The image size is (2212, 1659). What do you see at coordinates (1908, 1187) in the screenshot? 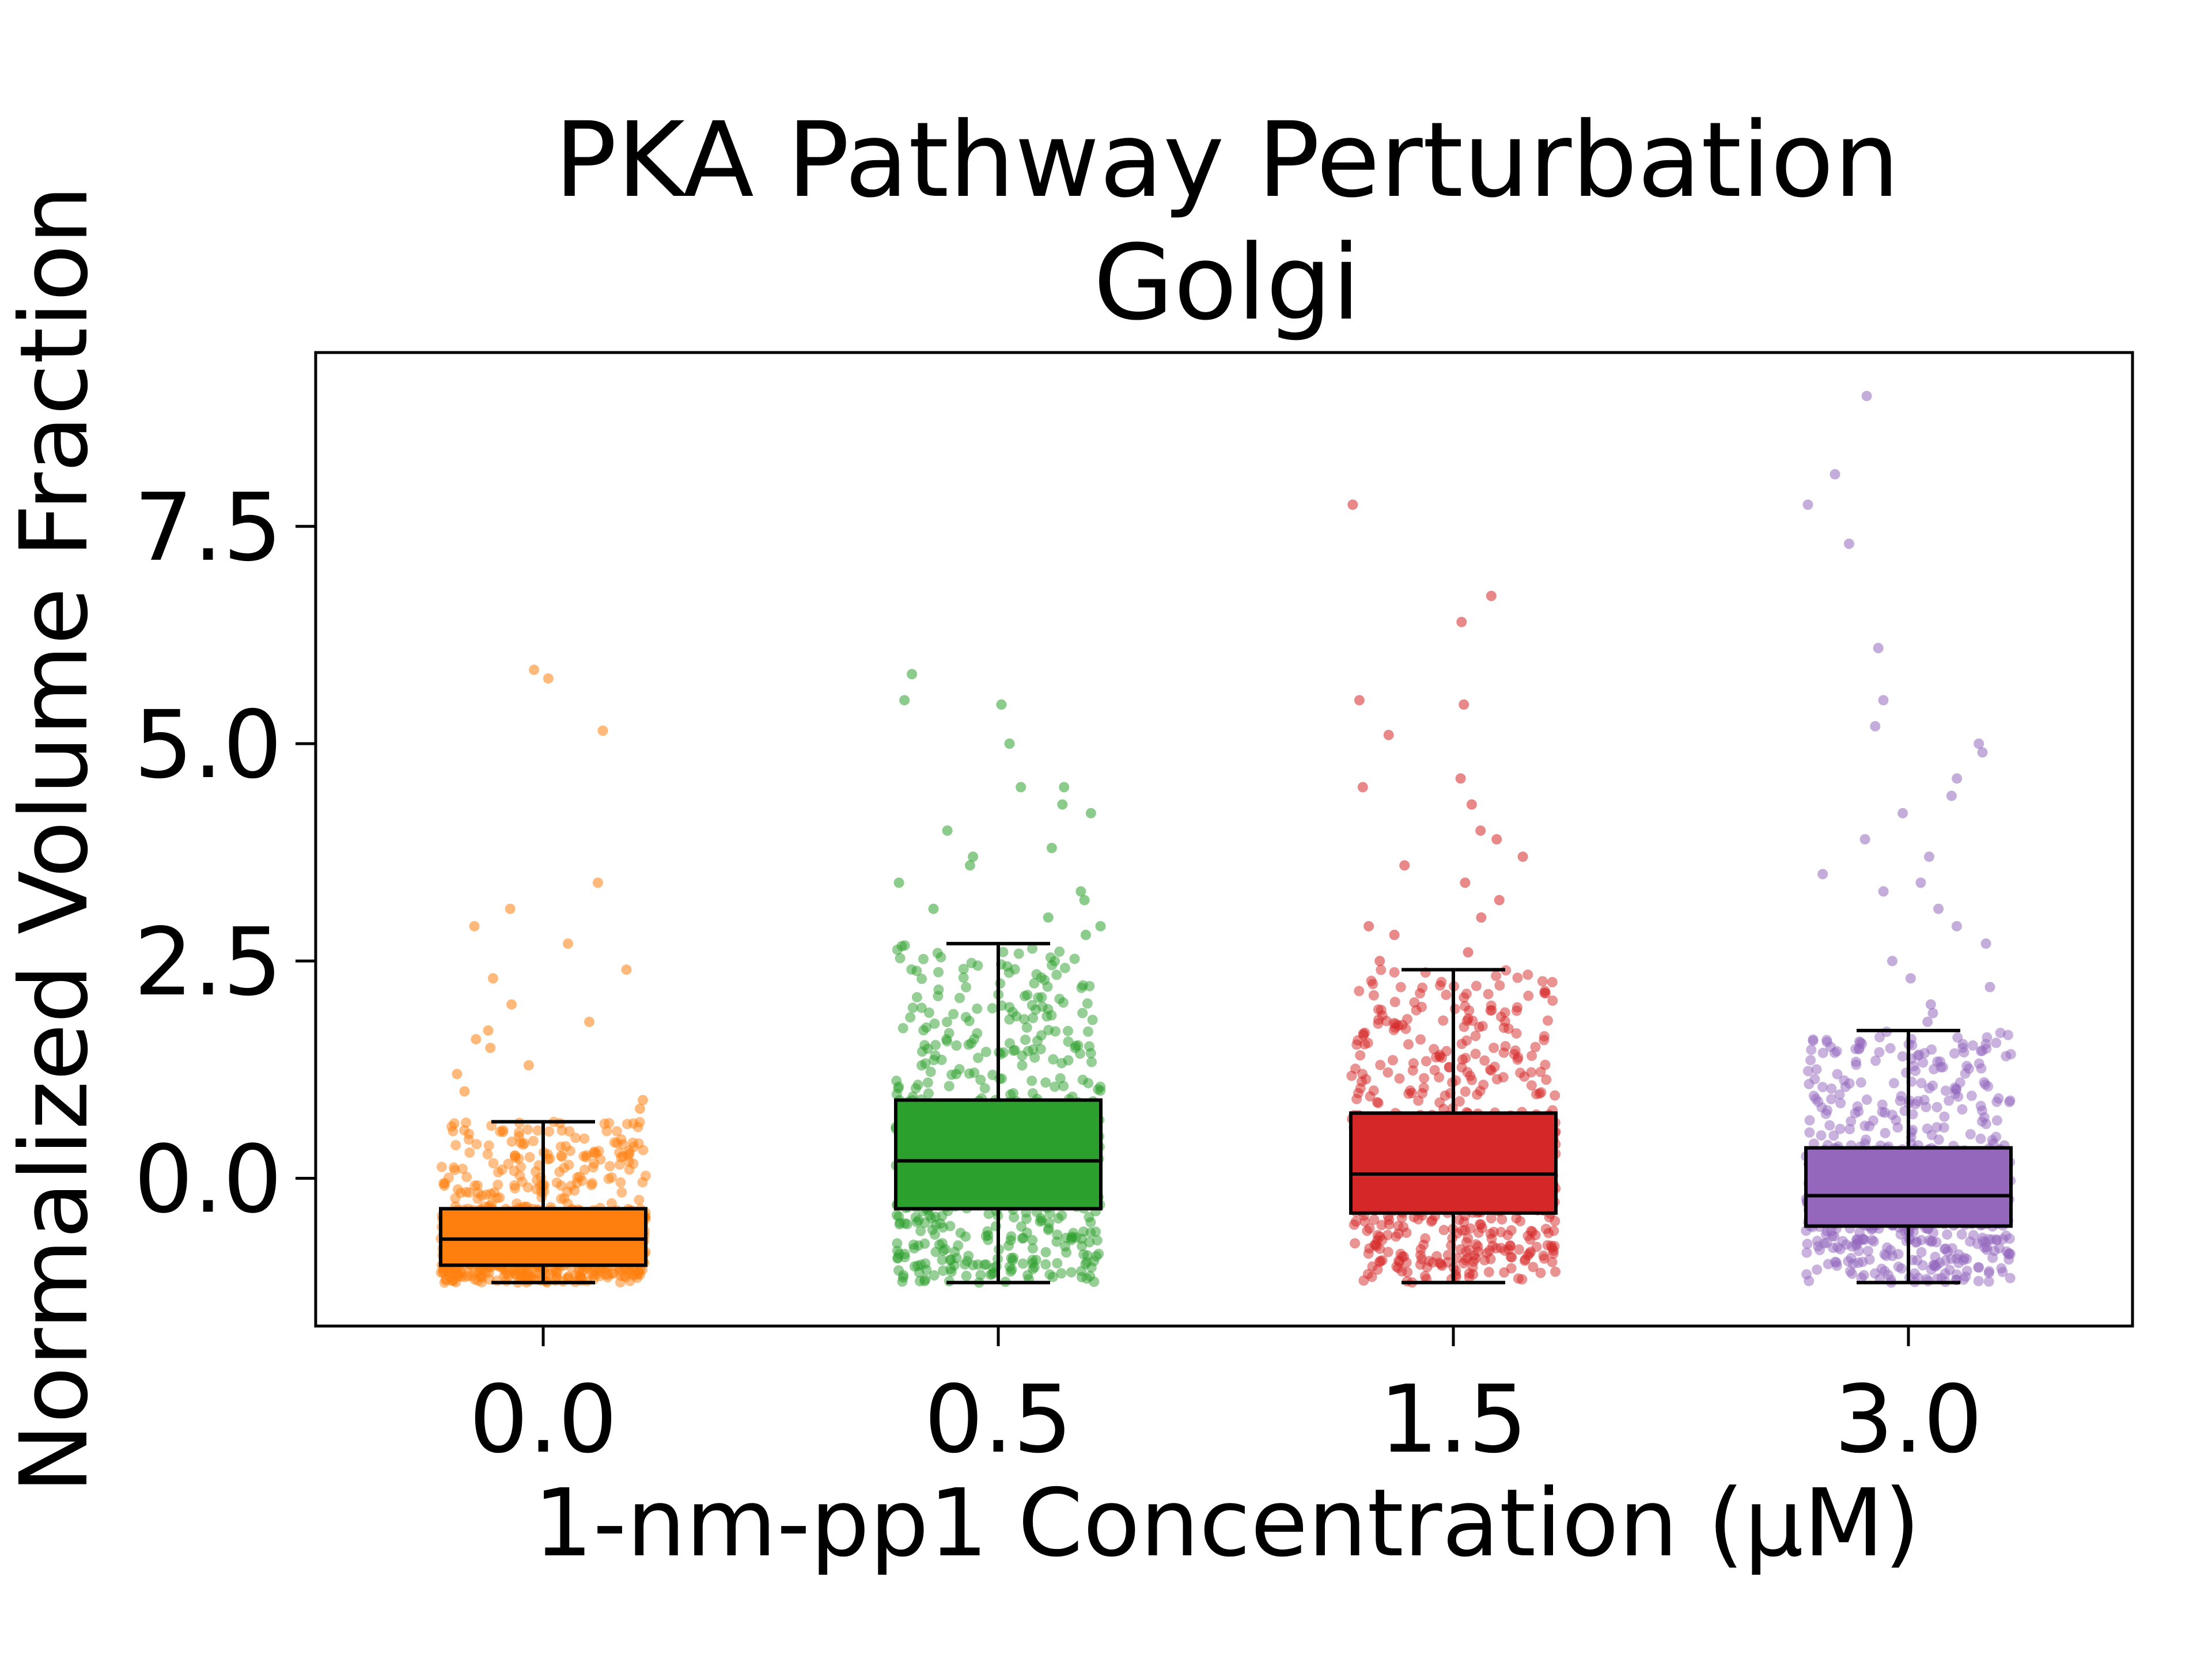
I see `iqr-box` at bounding box center [1908, 1187].